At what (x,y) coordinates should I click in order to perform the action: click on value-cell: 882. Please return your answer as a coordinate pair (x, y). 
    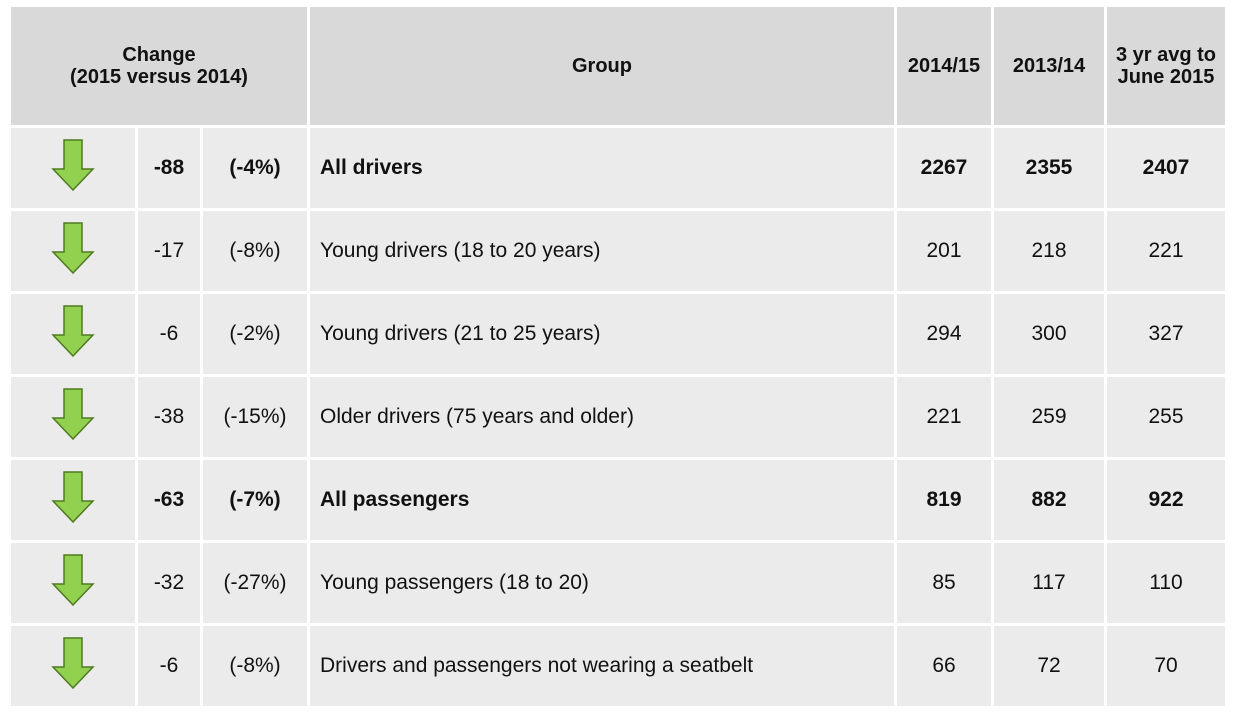
    Looking at the image, I should click on (1049, 500).